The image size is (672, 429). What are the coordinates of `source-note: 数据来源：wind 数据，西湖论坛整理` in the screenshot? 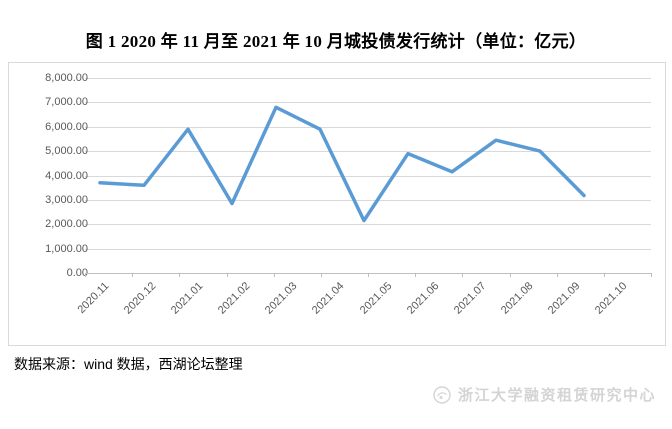 It's located at (128, 364).